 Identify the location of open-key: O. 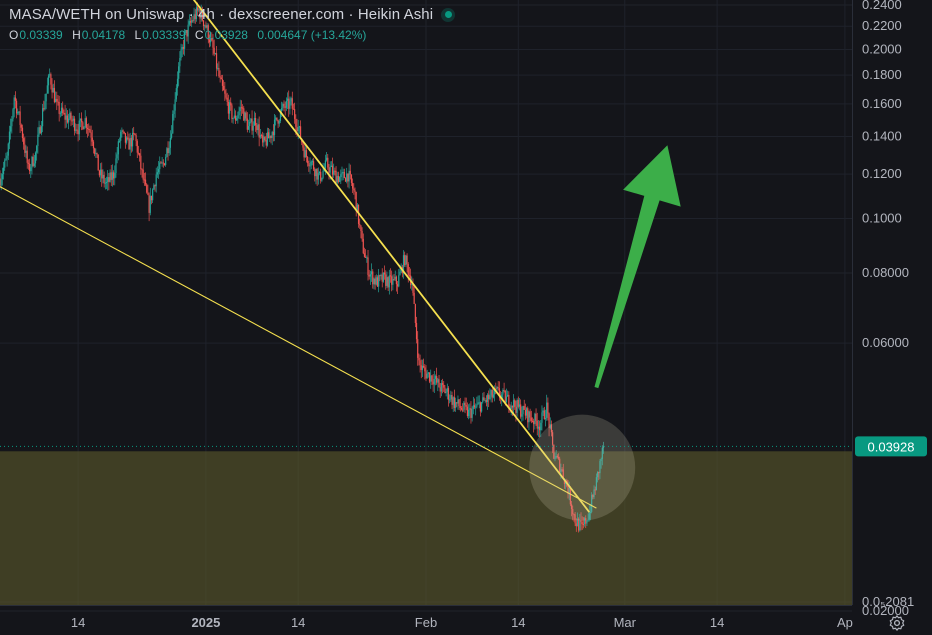
(14, 35).